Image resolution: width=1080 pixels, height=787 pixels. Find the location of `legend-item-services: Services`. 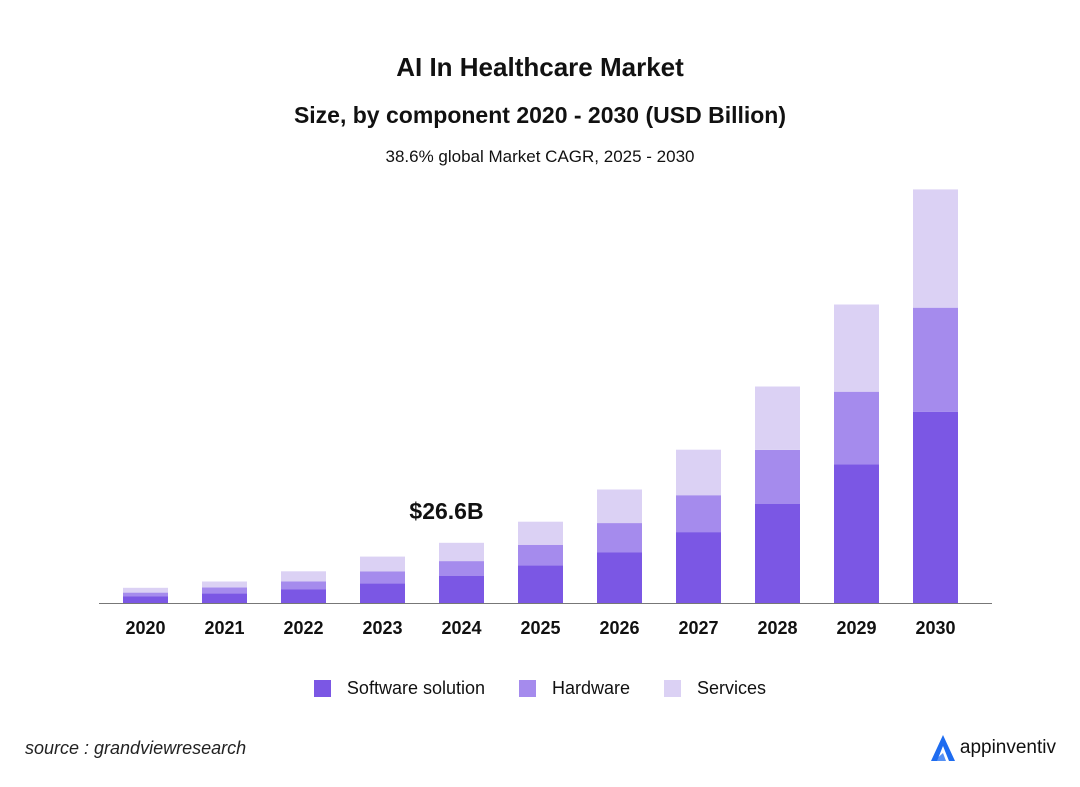

legend-item-services: Services is located at coordinates (715, 688).